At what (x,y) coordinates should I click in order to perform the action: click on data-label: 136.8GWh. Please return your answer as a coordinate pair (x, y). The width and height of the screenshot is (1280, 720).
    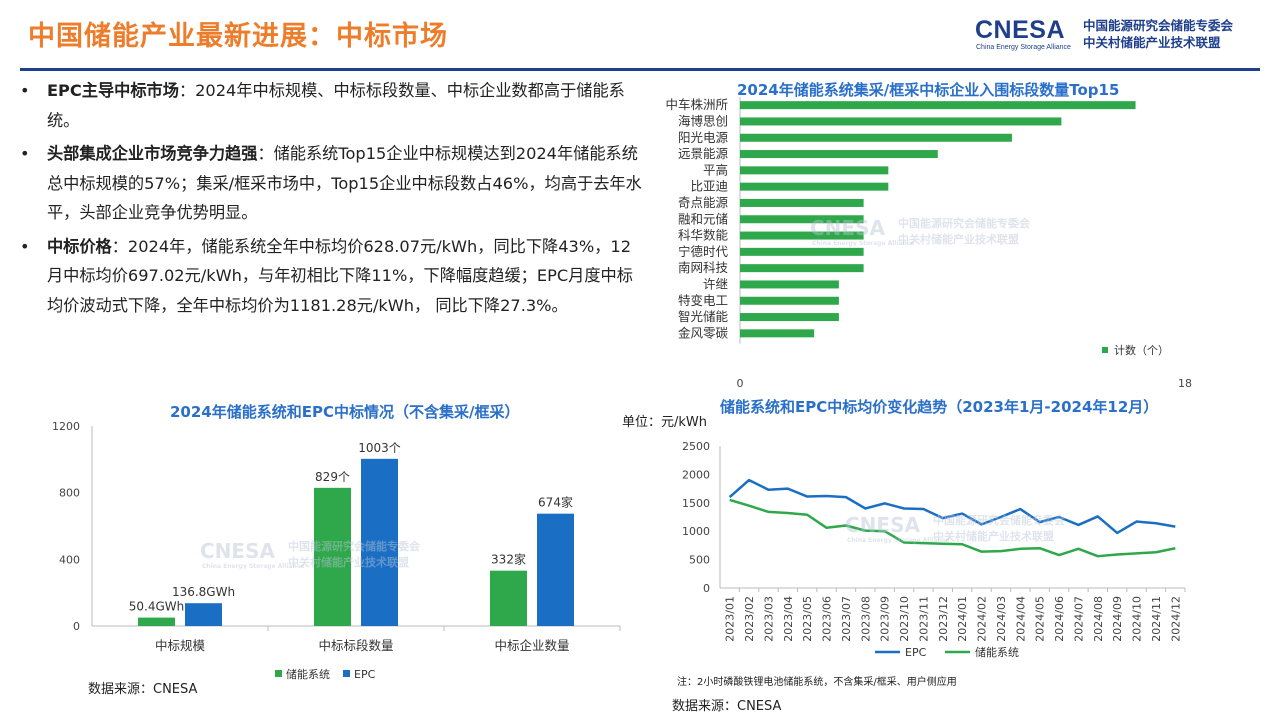
    Looking at the image, I should click on (203, 592).